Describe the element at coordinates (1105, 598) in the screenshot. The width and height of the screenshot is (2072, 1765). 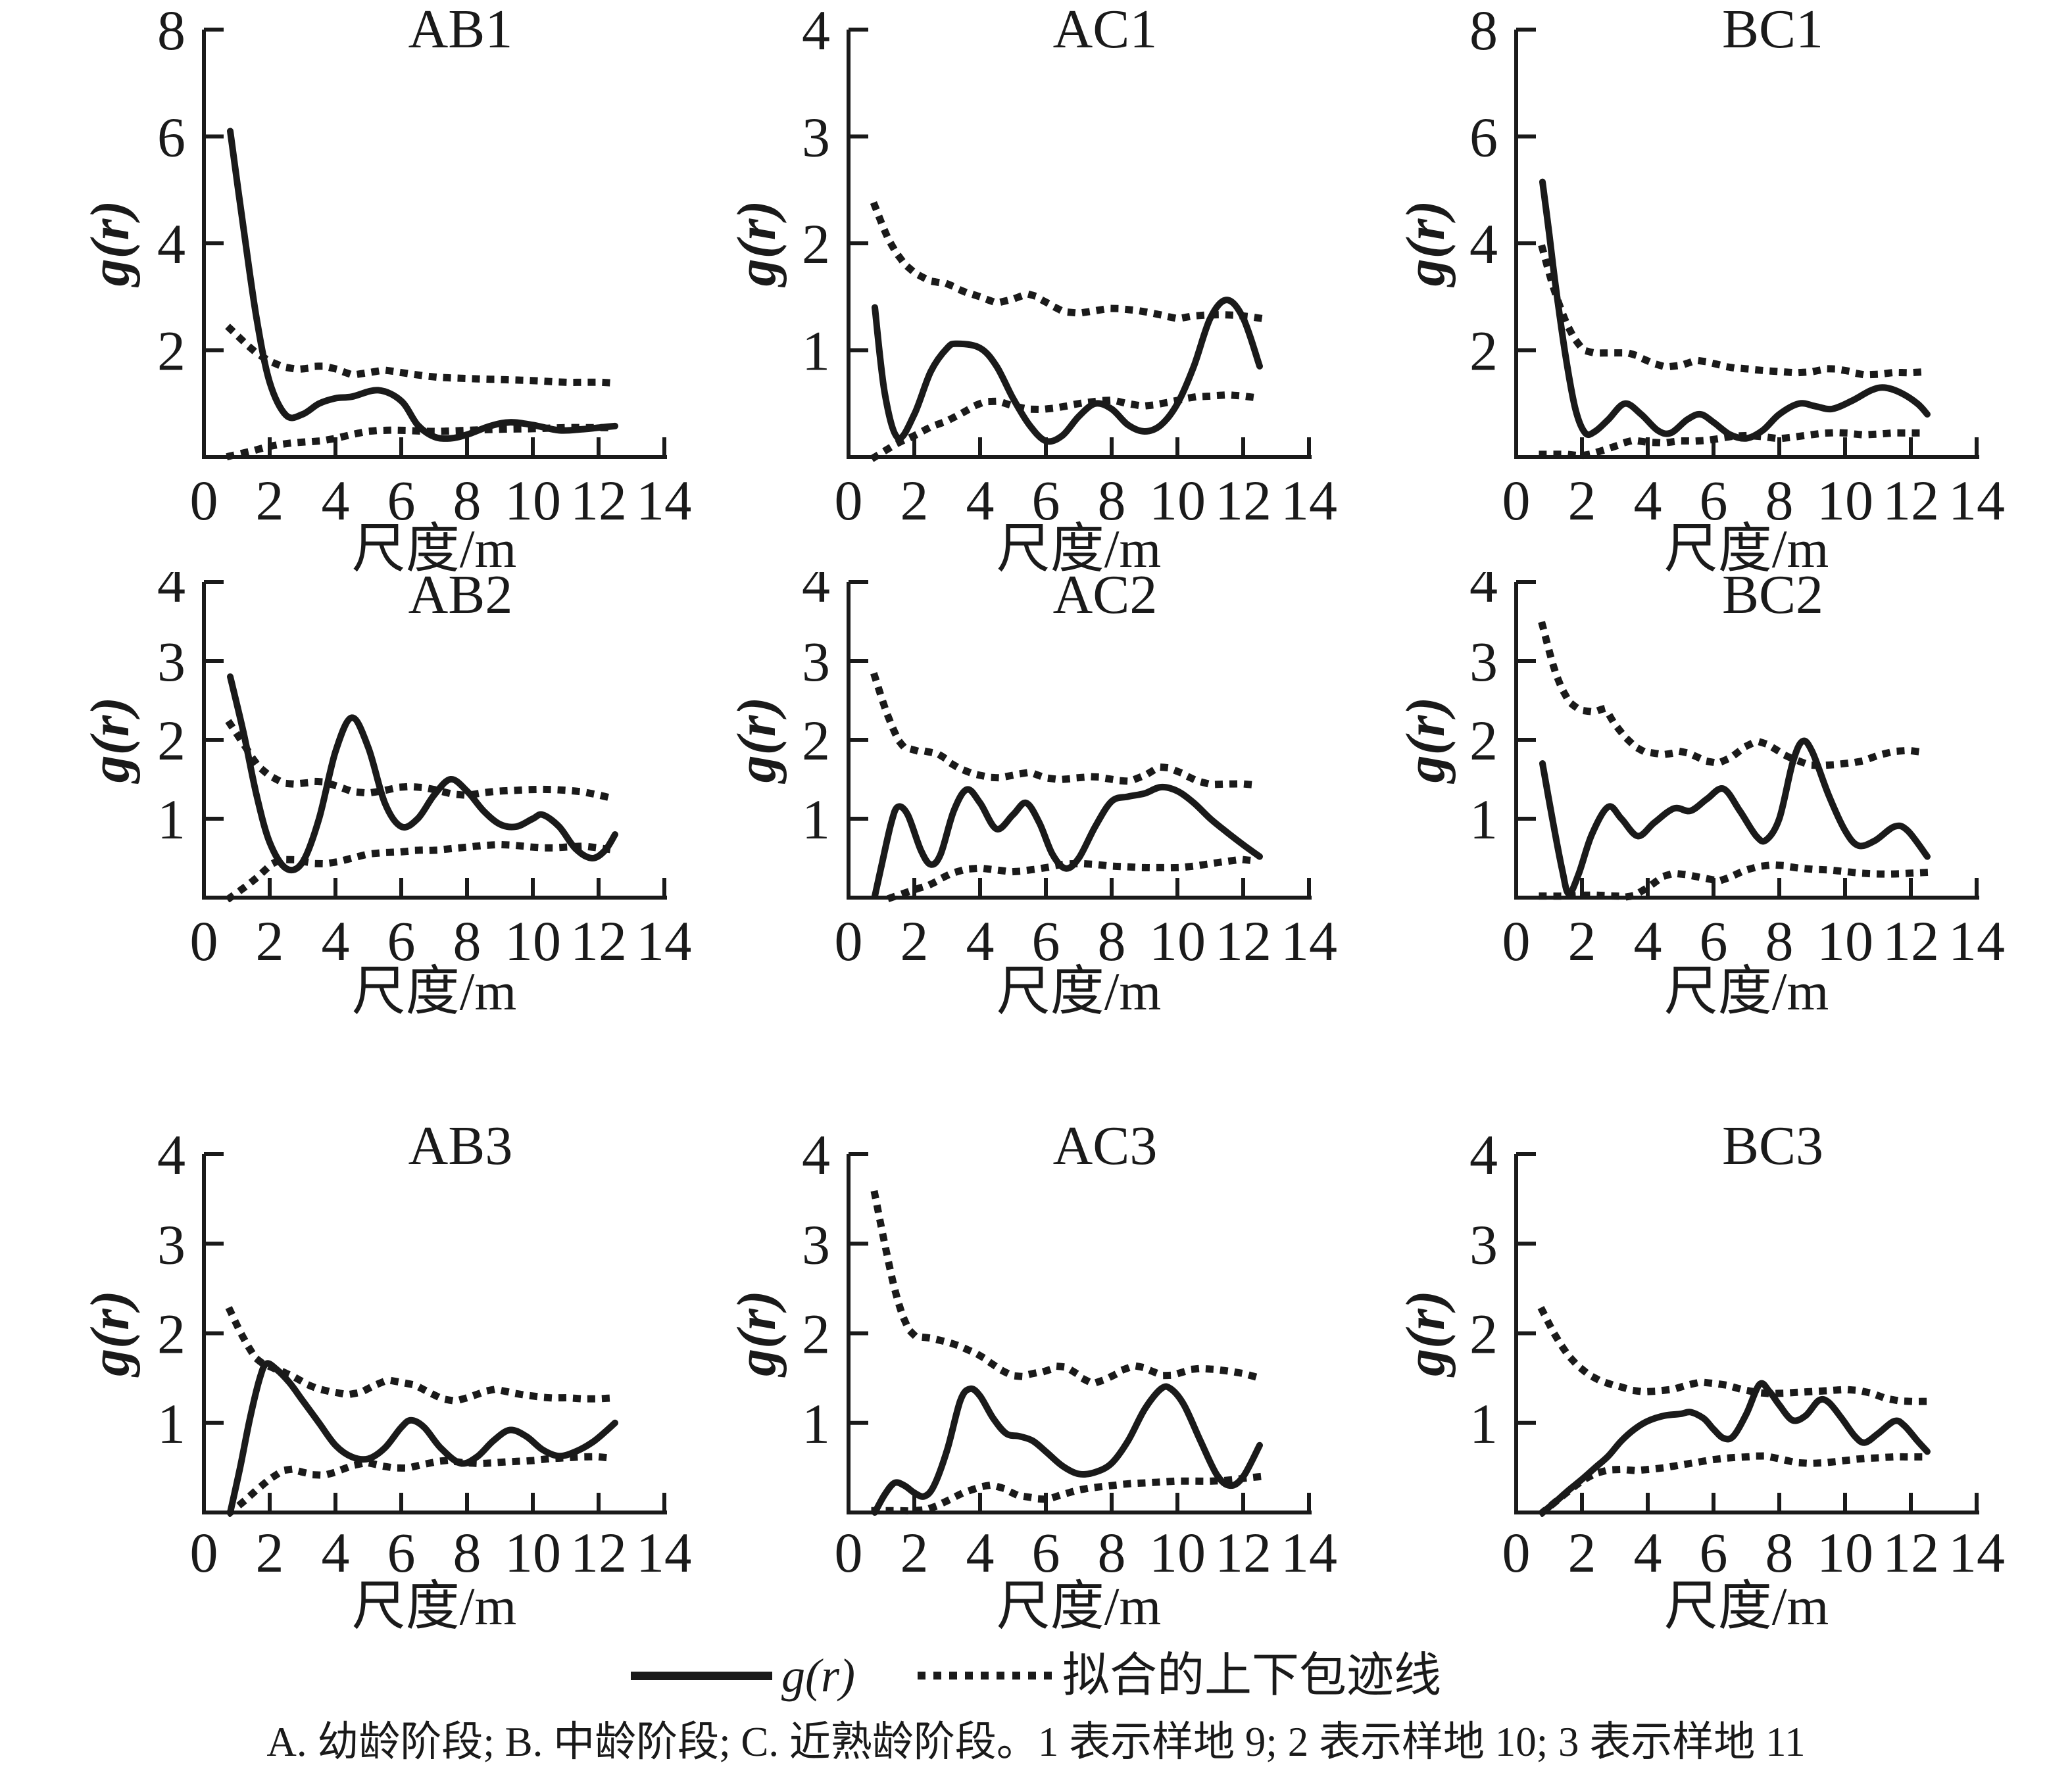
I see `panel-title: AC2` at that location.